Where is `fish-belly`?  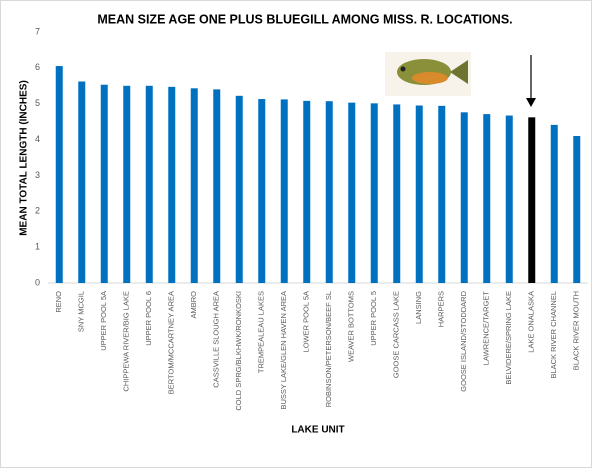 fish-belly is located at coordinates (430, 78).